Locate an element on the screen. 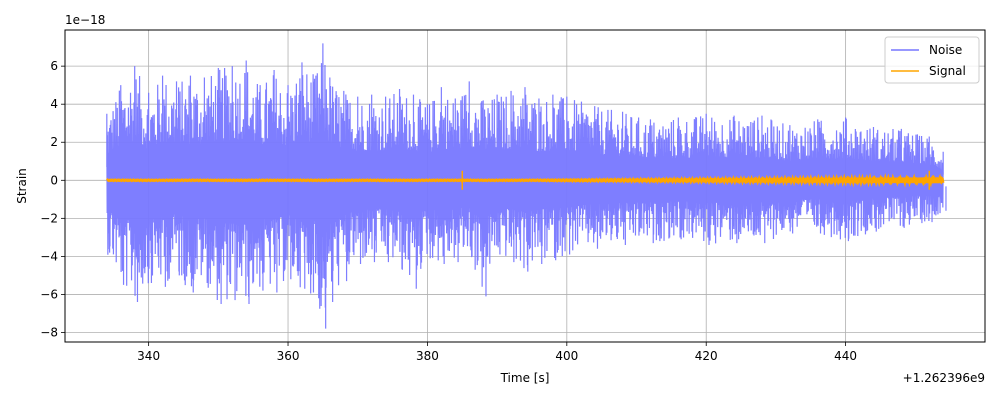 This screenshot has height=400, width=1000. y-tick-label: −6 is located at coordinates (49, 294).